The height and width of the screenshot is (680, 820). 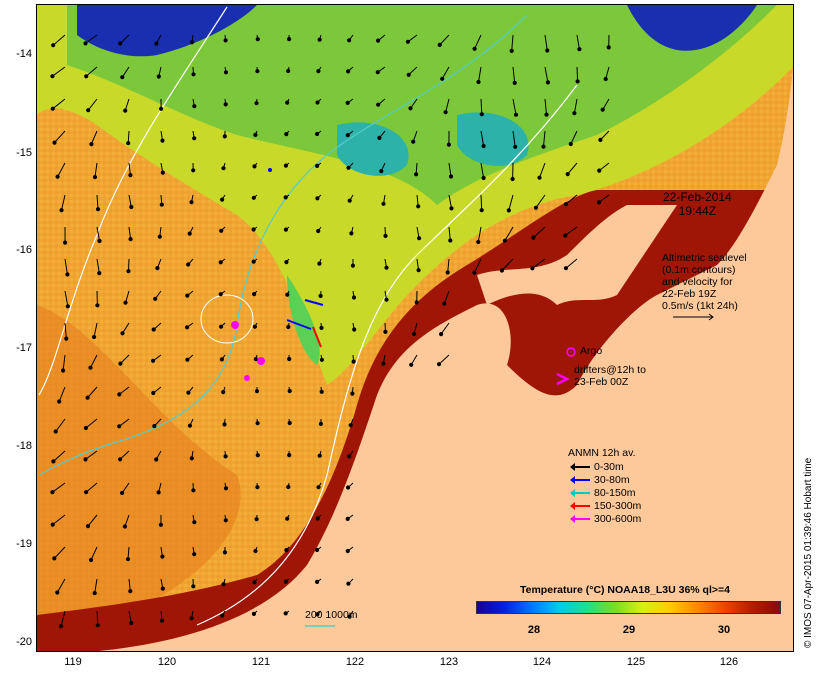 What do you see at coordinates (277, 274) in the screenshot?
I see `drifter-tracks` at bounding box center [277, 274].